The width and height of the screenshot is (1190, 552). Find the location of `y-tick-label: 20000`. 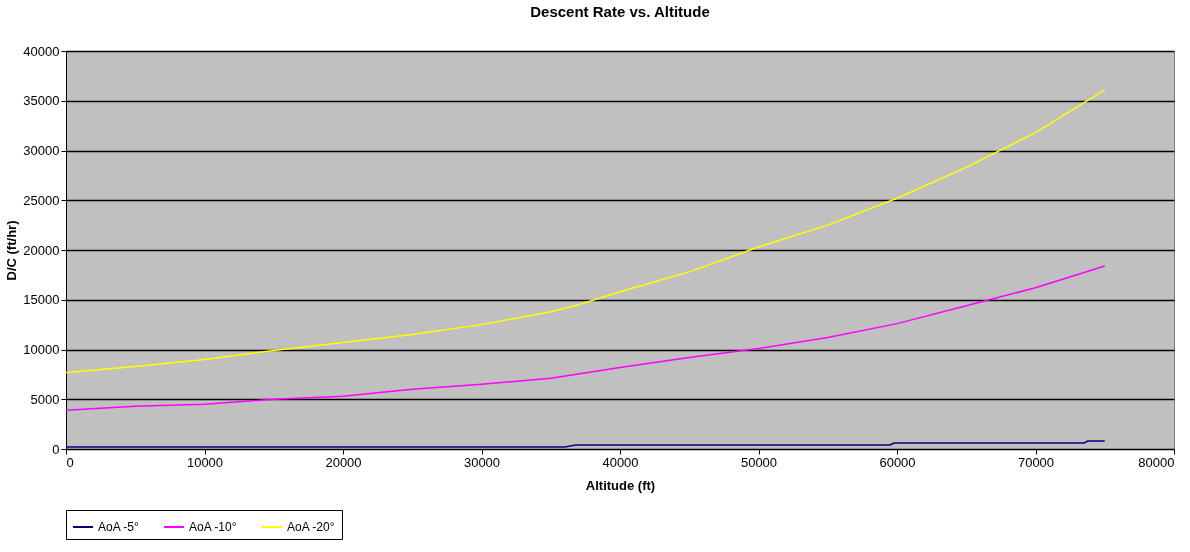

y-tick-label: 20000 is located at coordinates (41, 250).